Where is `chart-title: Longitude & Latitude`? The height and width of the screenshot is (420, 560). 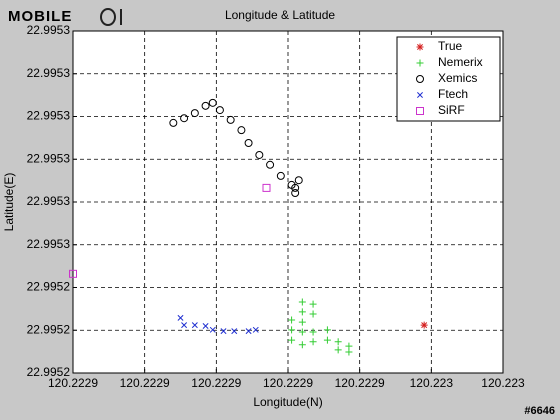
chart-title: Longitude & Latitude is located at coordinates (280, 15).